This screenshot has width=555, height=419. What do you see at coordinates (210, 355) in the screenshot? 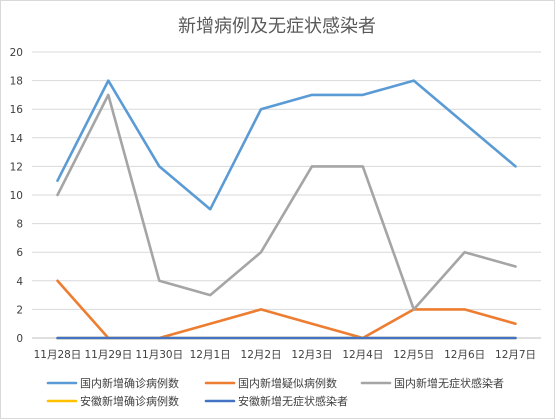
I see `x-tick-label: 12月1日` at bounding box center [210, 355].